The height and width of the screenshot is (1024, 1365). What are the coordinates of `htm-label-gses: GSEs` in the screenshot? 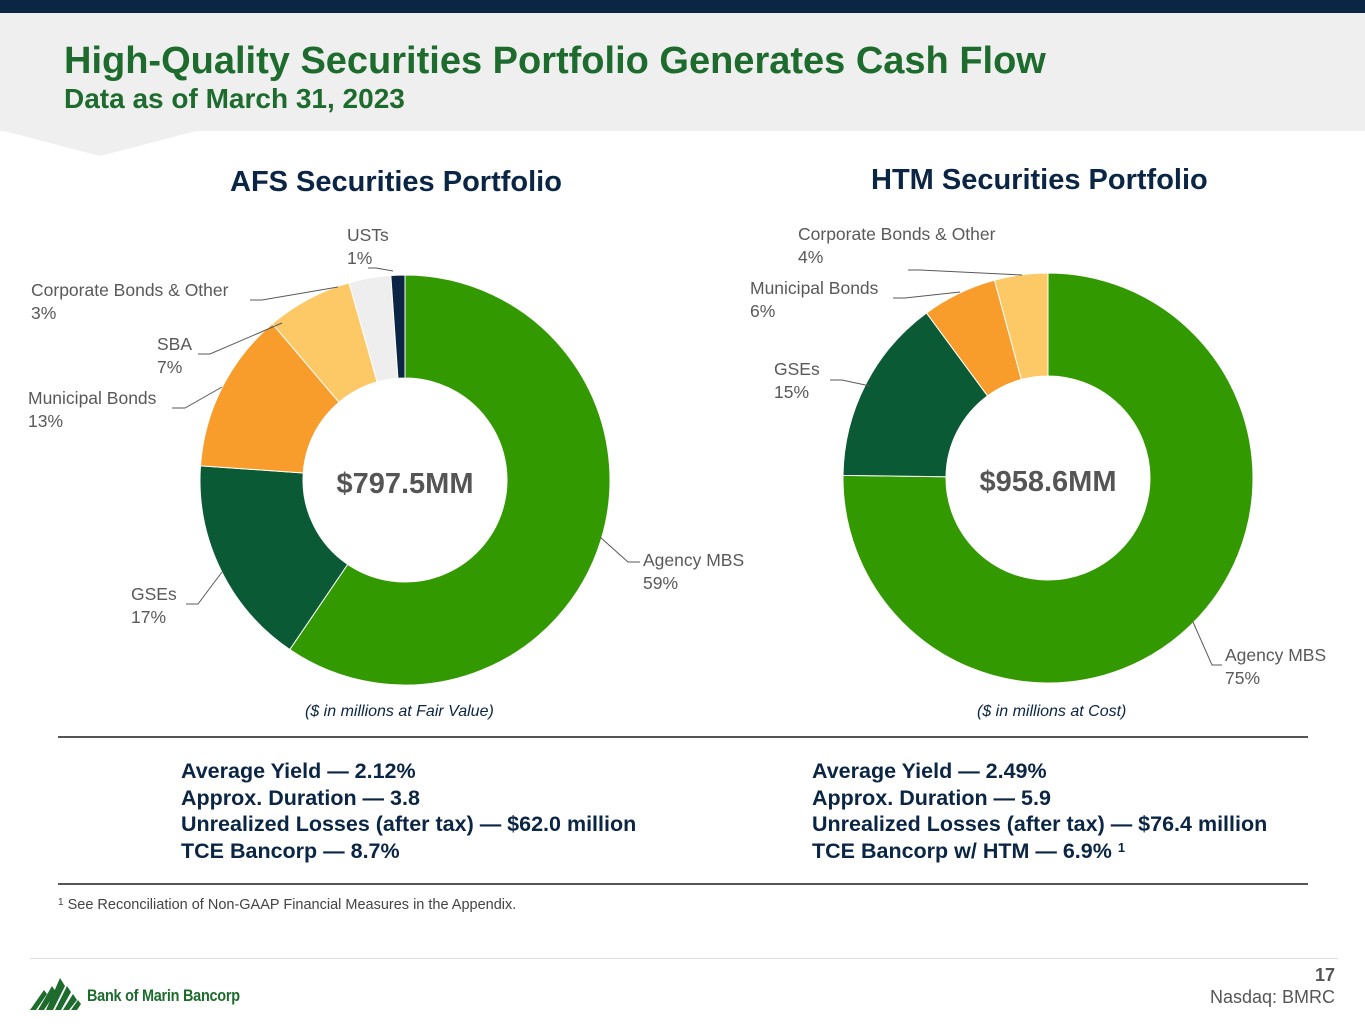 It's located at (797, 369).